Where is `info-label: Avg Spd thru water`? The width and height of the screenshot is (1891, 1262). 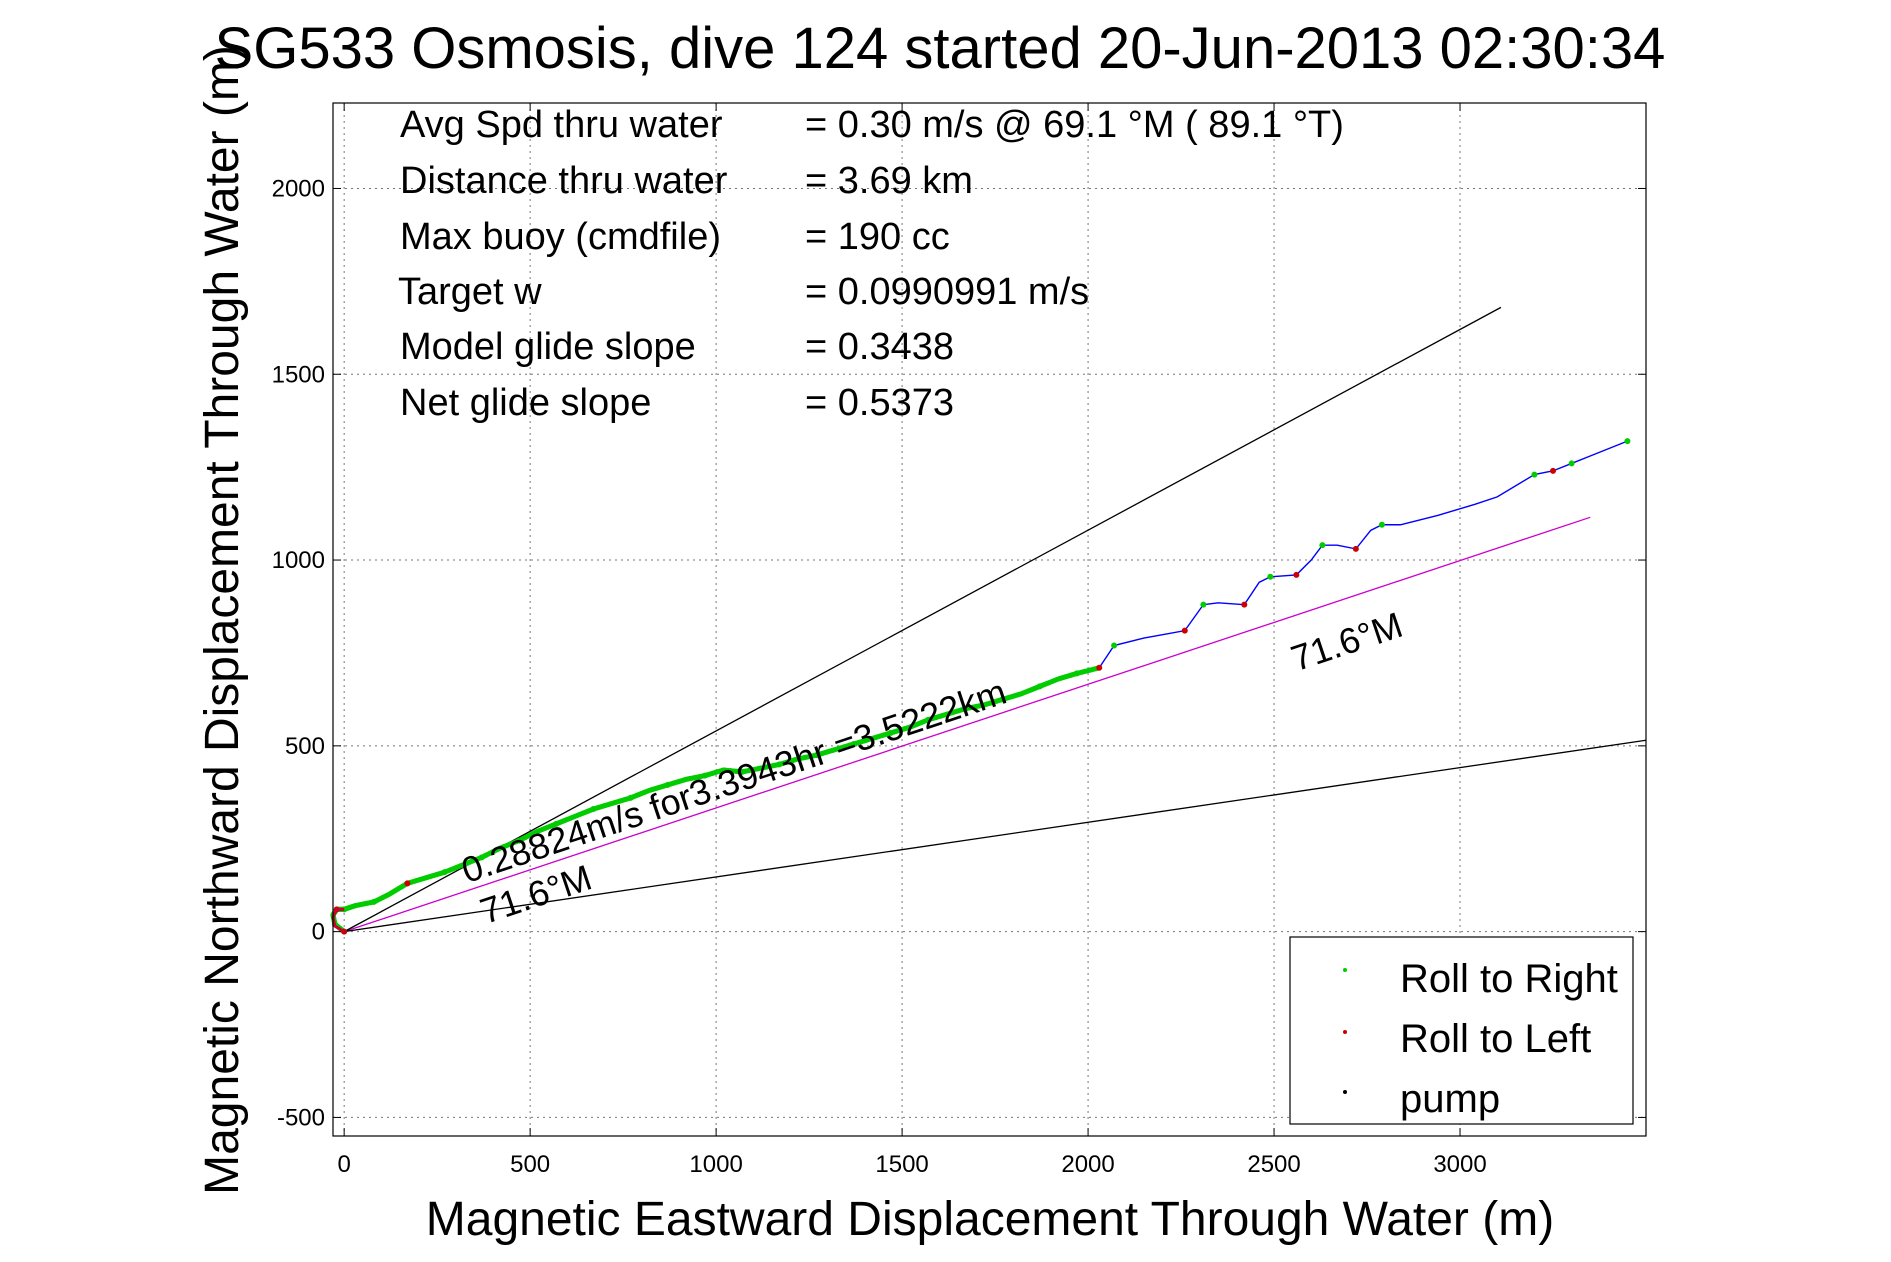 info-label: Avg Spd thru water is located at coordinates (561, 125).